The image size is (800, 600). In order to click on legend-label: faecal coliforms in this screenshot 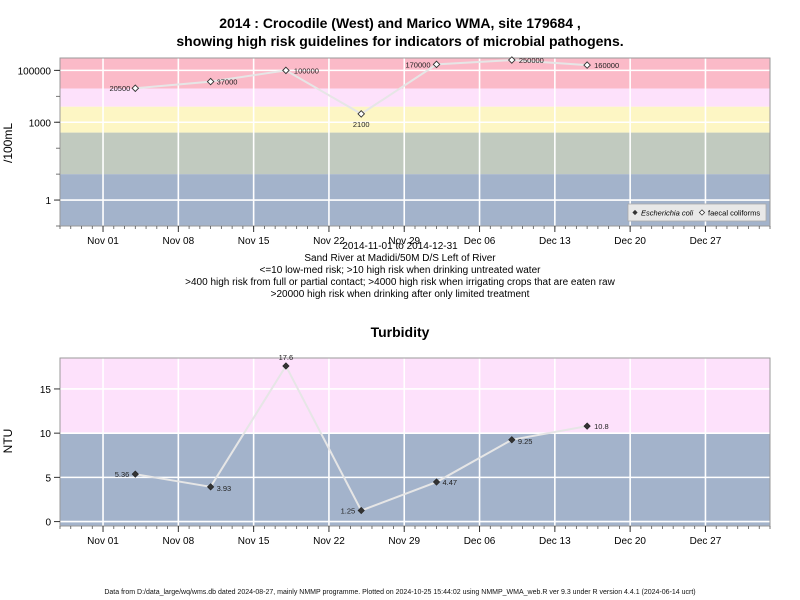, I will do `click(734, 212)`.